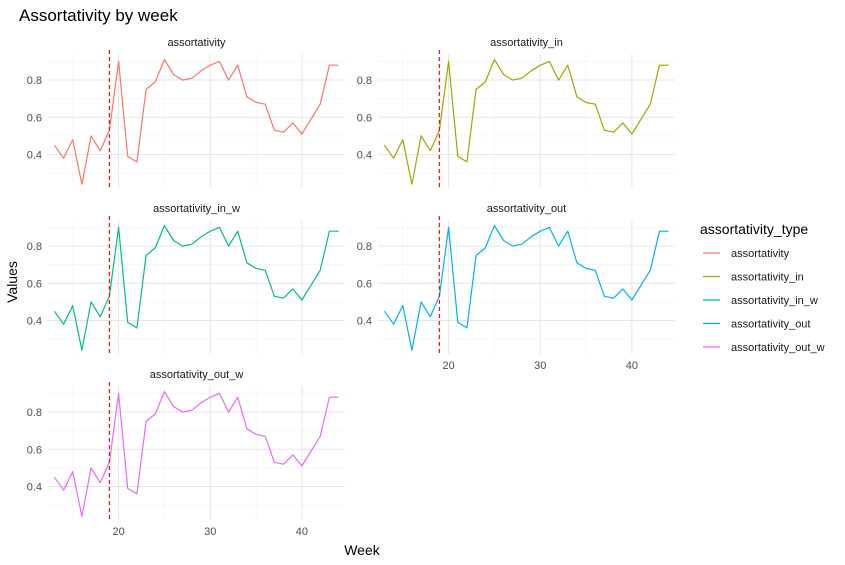  Describe the element at coordinates (526, 209) in the screenshot. I see `facet-strip-label: assortativity_out` at that location.